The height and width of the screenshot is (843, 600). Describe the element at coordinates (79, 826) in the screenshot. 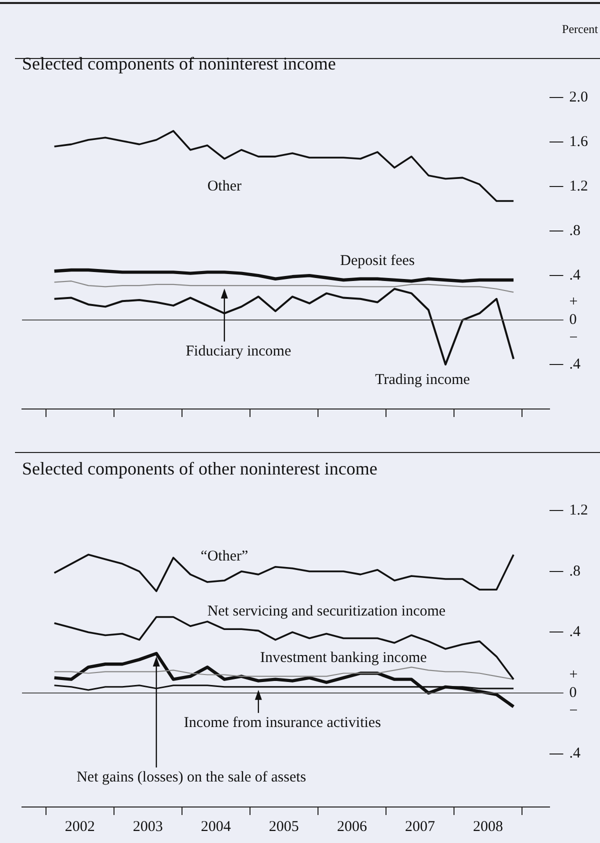

I see `x-tick-label: 2002` at that location.